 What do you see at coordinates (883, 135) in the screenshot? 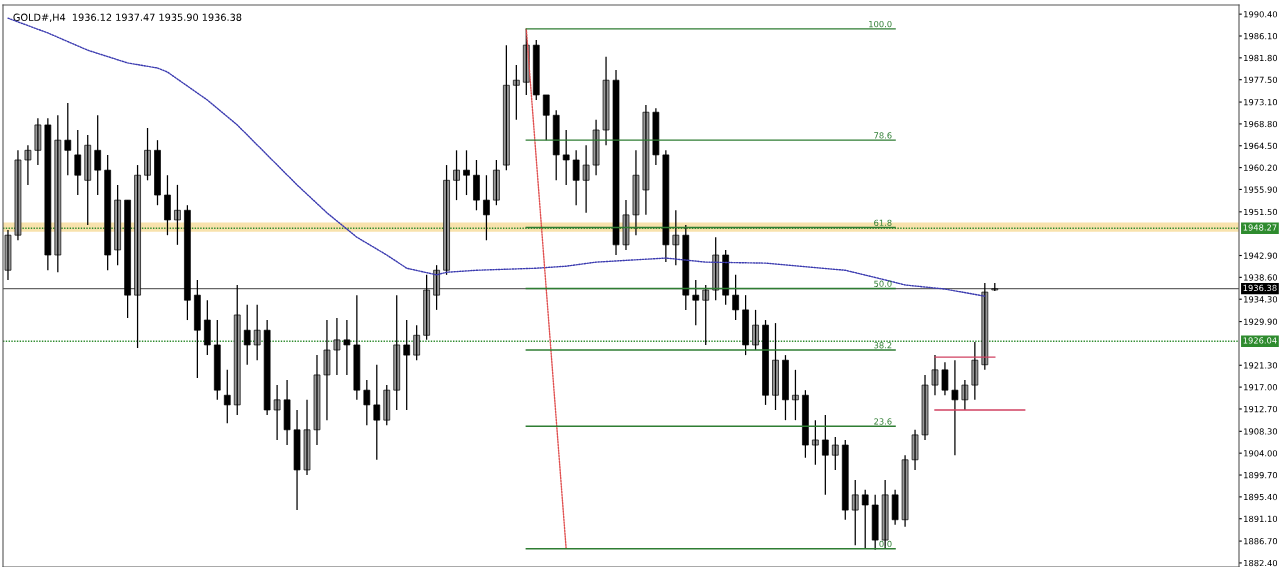
I see `series-label: 78.6` at bounding box center [883, 135].